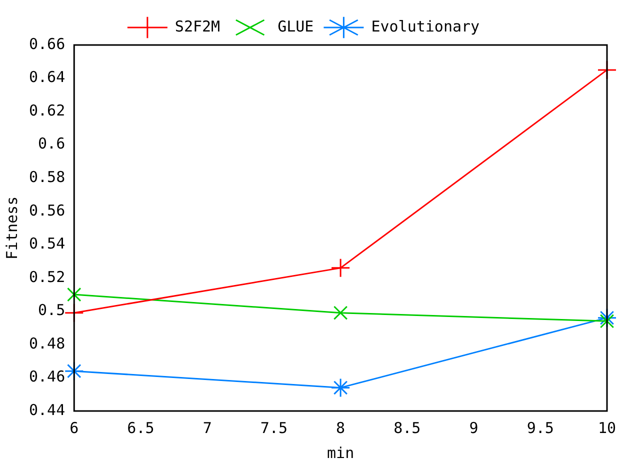 The height and width of the screenshot is (467, 621). I want to click on x-tick-label: 6, so click(74, 427).